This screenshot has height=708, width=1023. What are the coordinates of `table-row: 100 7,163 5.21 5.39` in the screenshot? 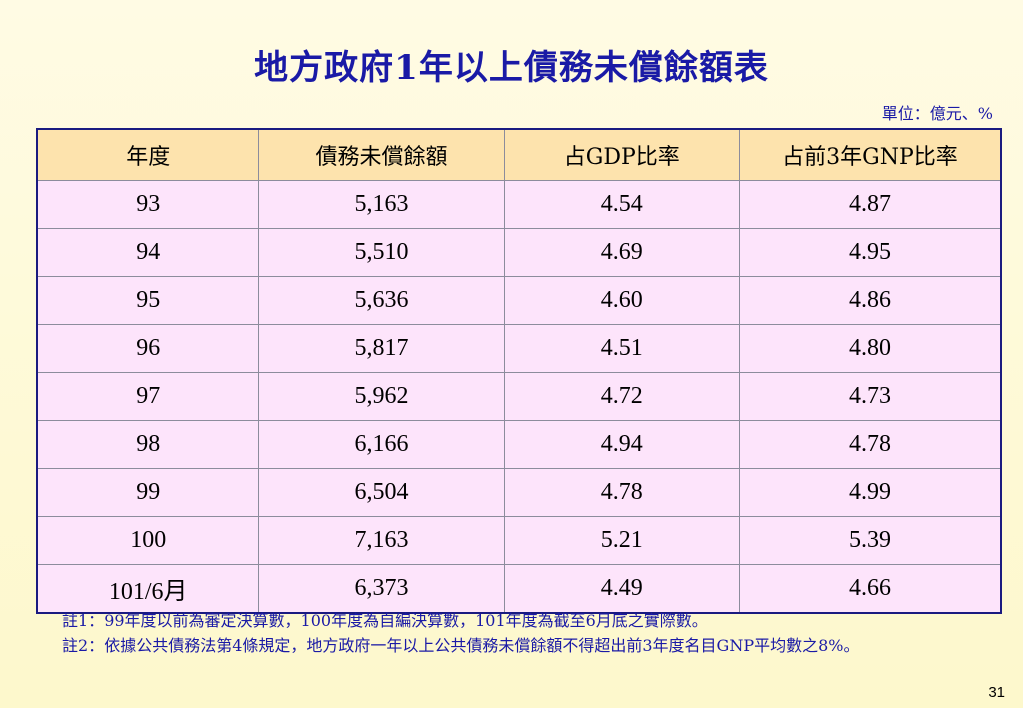 It's located at (519, 540).